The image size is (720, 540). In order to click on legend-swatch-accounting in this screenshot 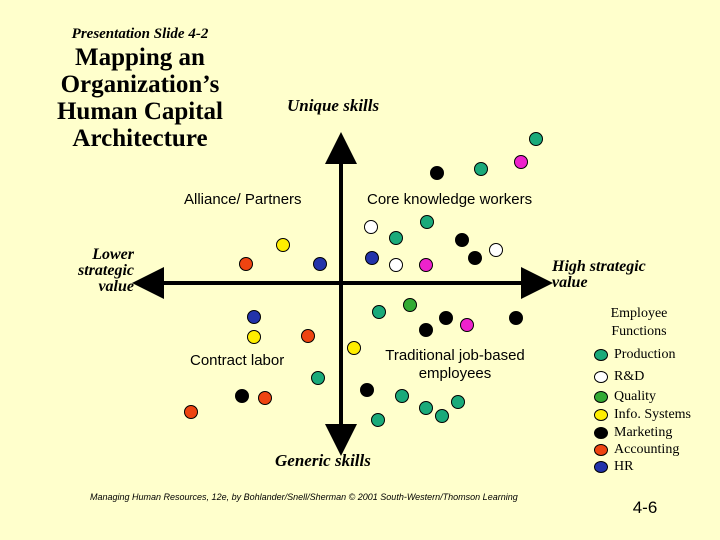, I will do `click(601, 450)`.